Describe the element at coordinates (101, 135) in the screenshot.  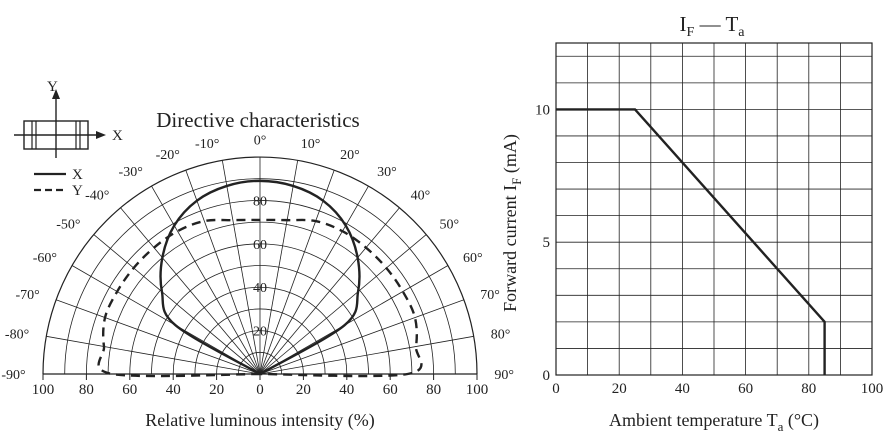
I see `inset-x-arrow-icon` at that location.